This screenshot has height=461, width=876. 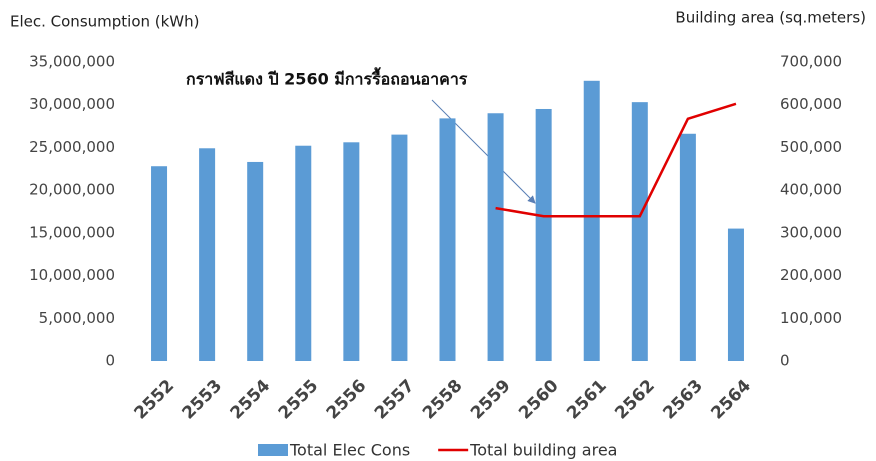 What do you see at coordinates (347, 400) in the screenshot?
I see `x-tick-label: 2556` at bounding box center [347, 400].